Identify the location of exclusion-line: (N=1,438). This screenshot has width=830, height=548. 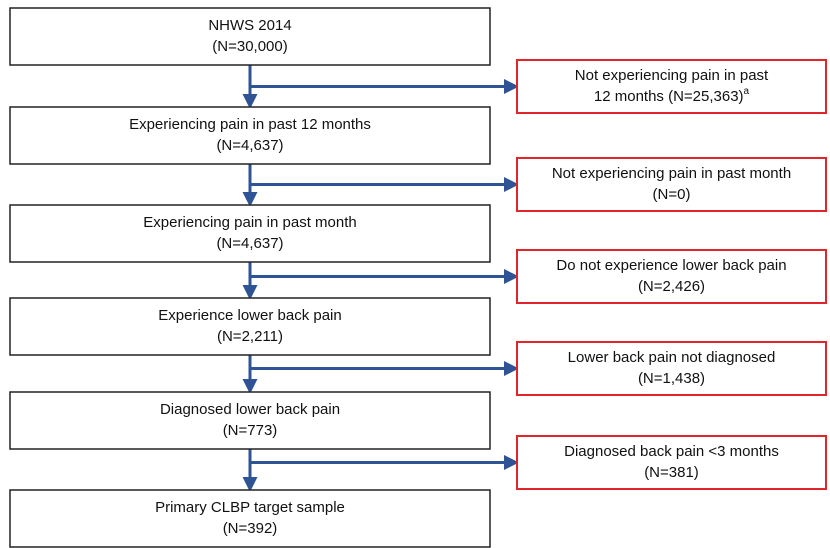
(671, 378).